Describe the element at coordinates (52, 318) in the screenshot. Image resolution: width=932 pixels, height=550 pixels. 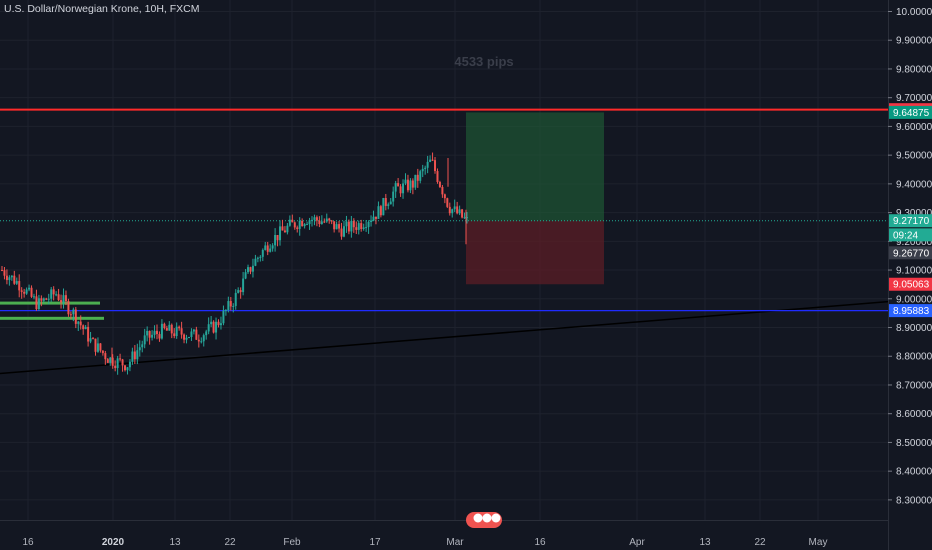
I see `support-zone` at that location.